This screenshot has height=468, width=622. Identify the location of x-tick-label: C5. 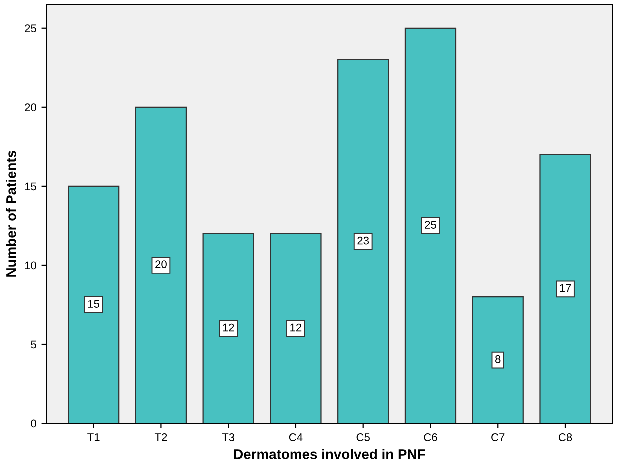
(363, 438).